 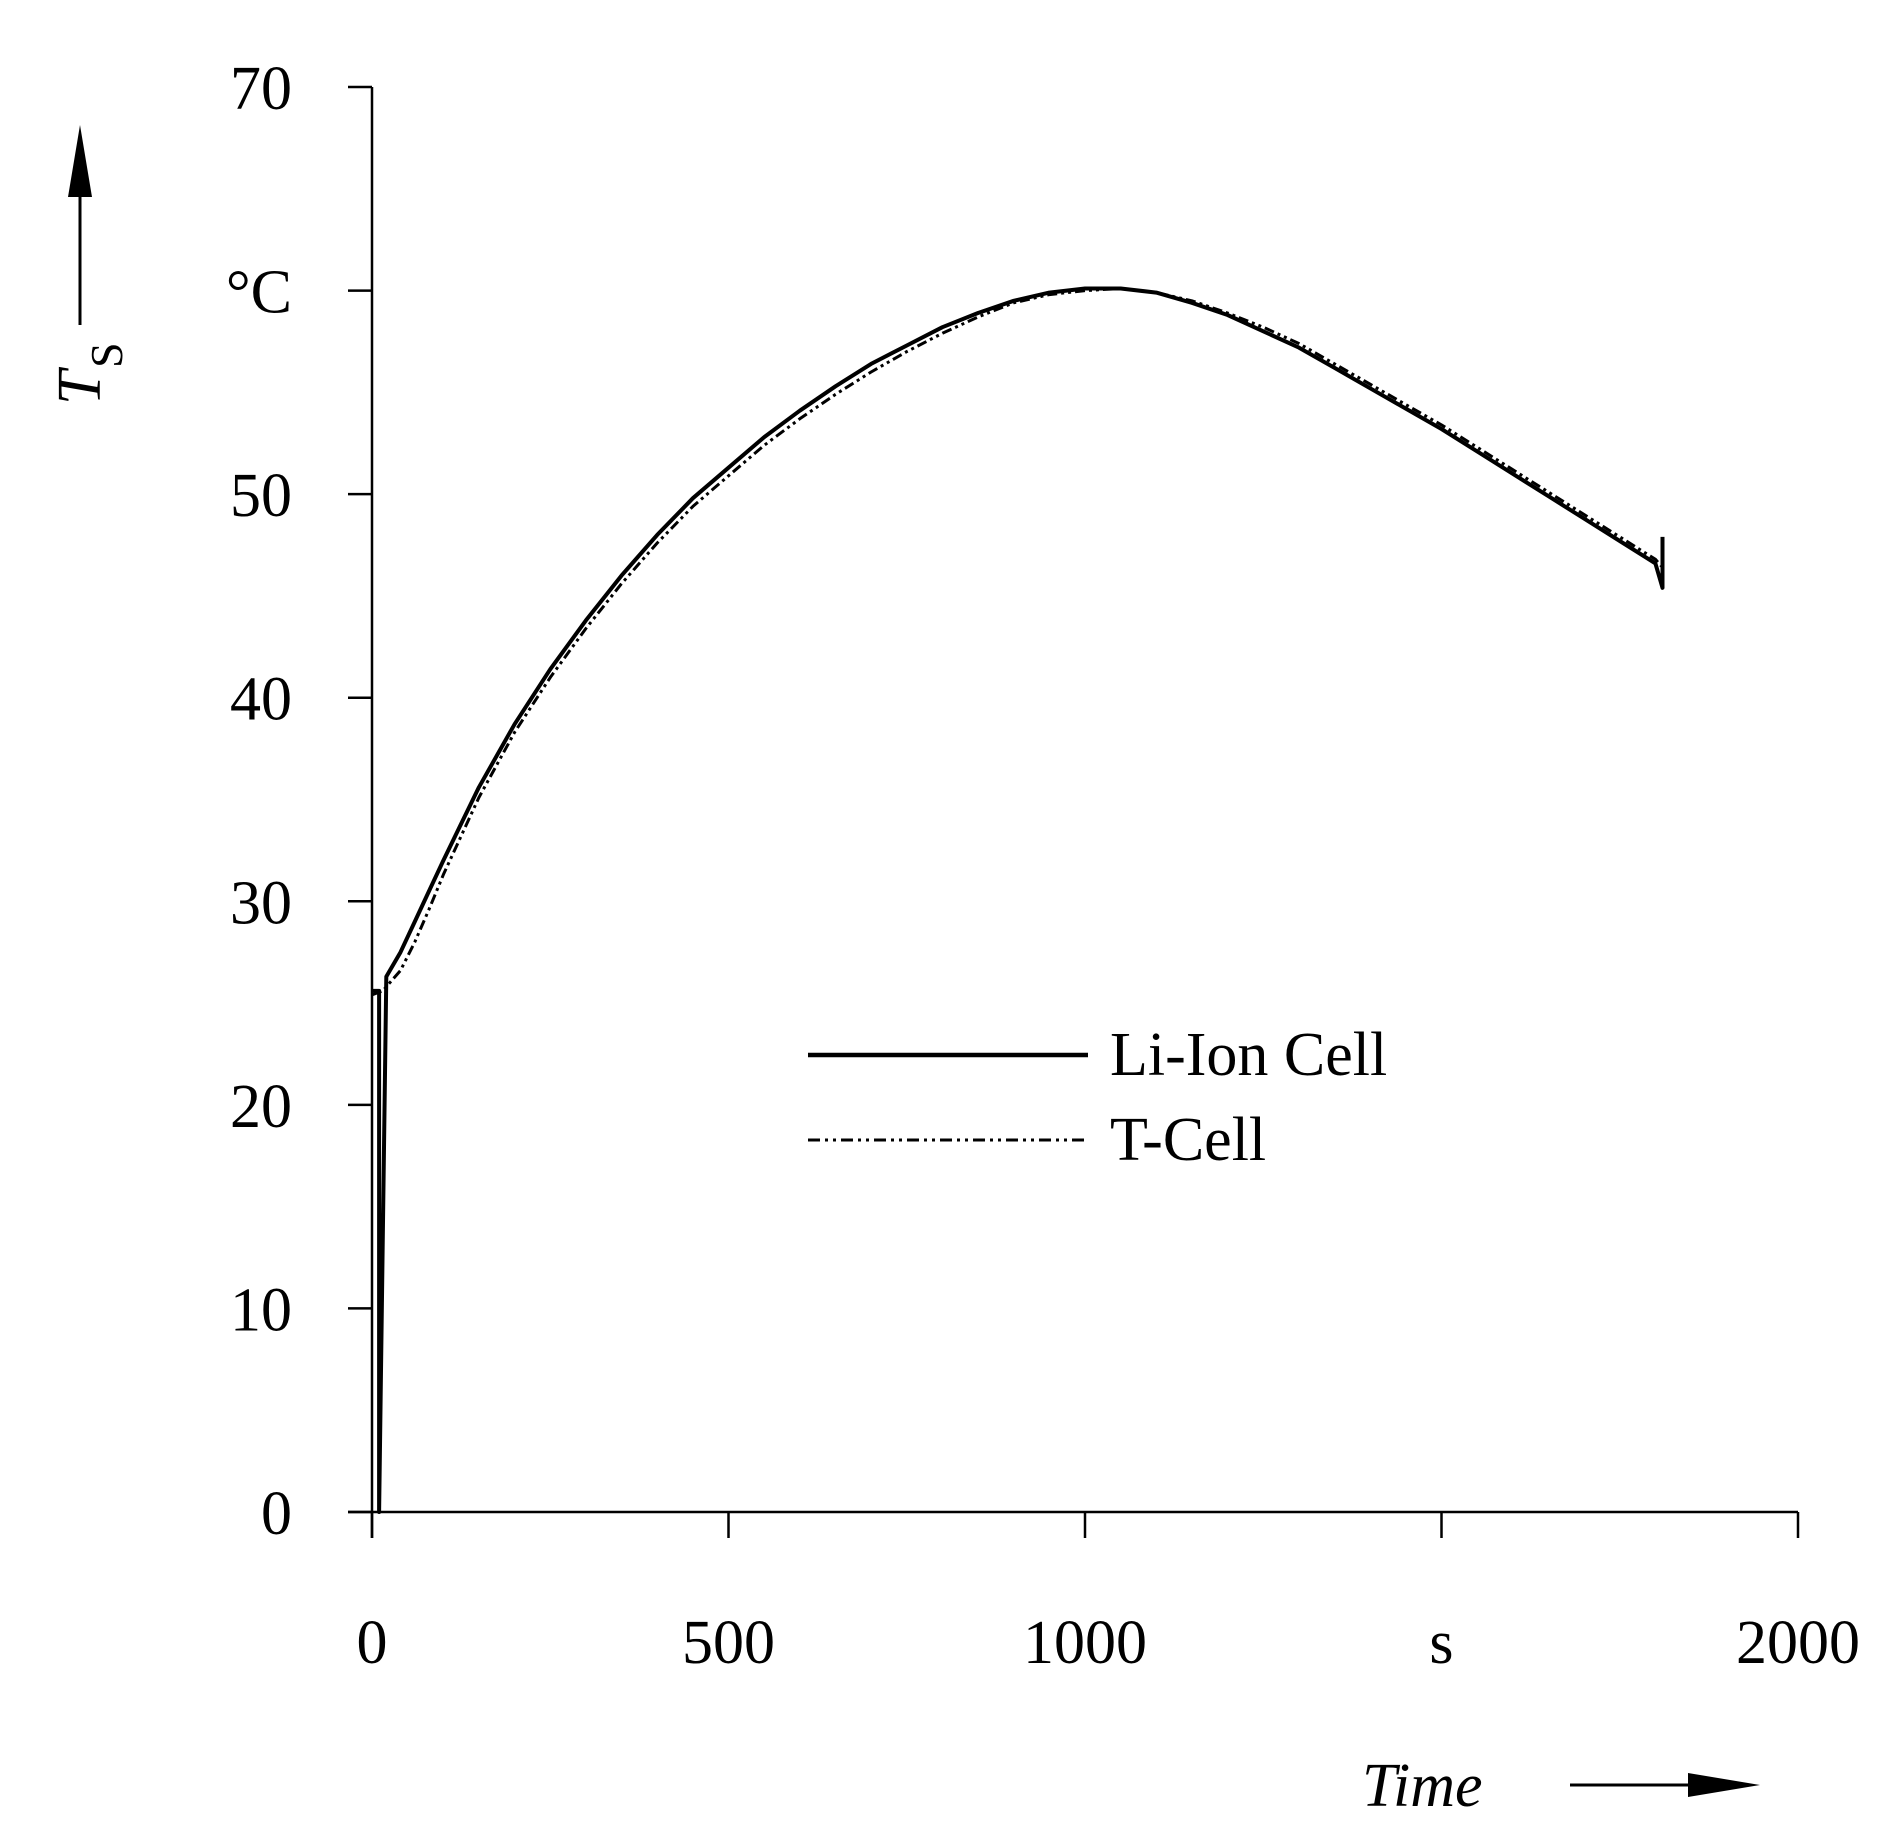 I want to click on y-tick-label-6: °C, so click(x=259, y=293).